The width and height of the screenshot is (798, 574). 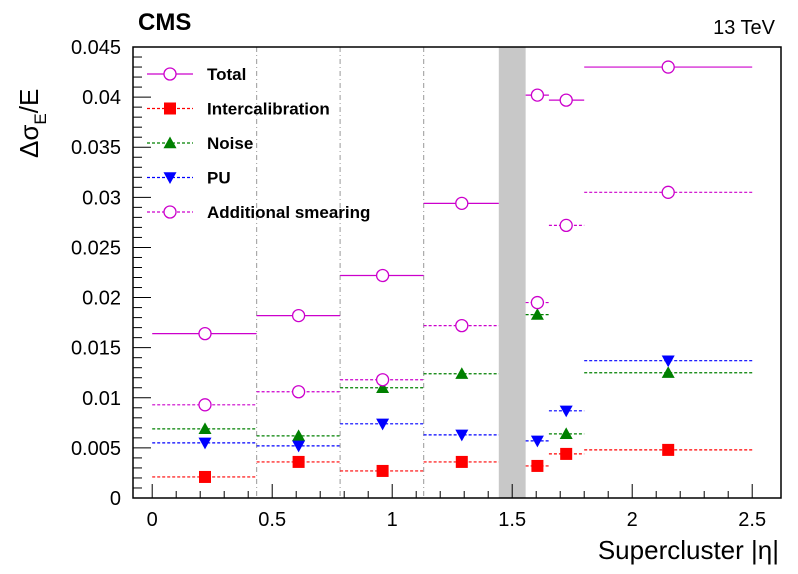 What do you see at coordinates (288, 212) in the screenshot?
I see `legend-label-additional-smearing: Additional smearing` at bounding box center [288, 212].